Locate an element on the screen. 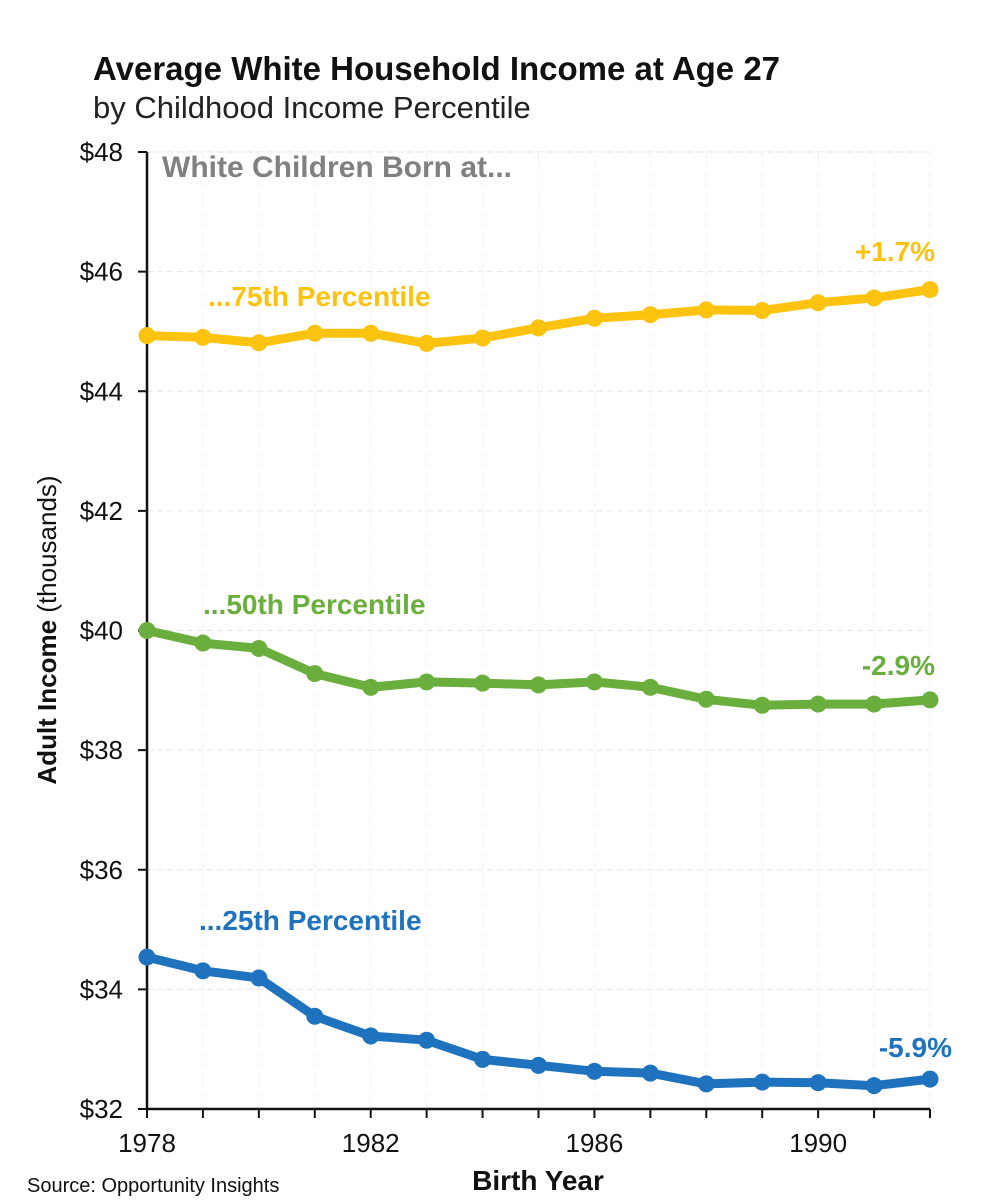 This screenshot has height=1200, width=986. y-tick-label: $34 is located at coordinates (101, 989).